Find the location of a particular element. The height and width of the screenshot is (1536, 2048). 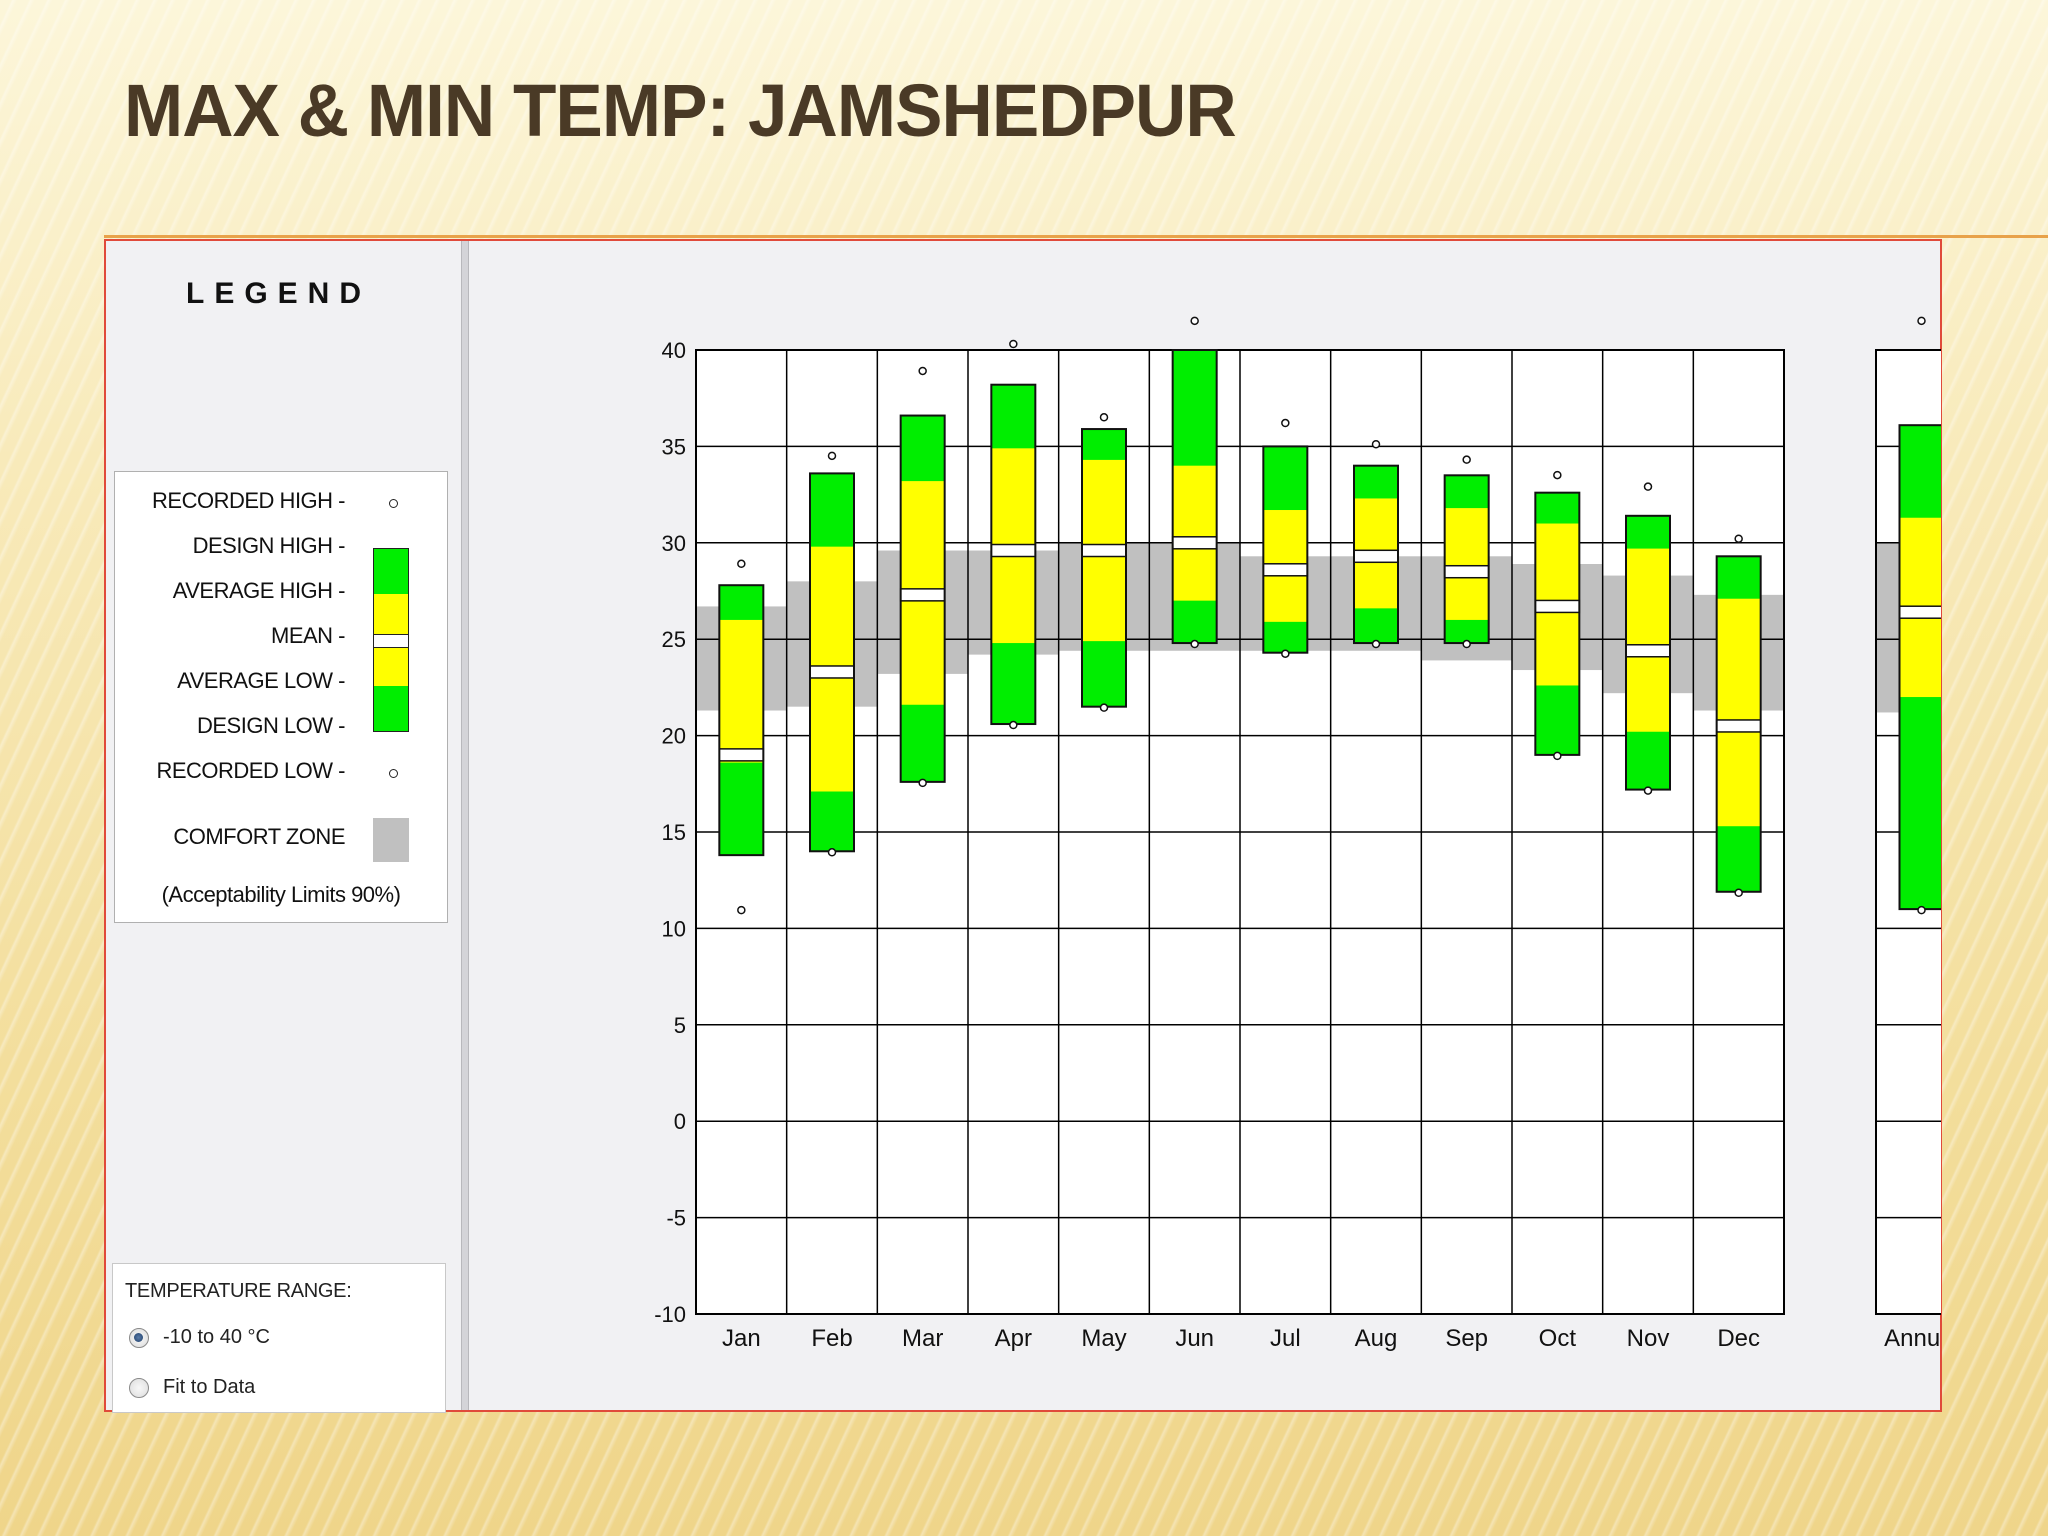

legend-design-high-label: DESIGN HIGH - is located at coordinates (269, 545).